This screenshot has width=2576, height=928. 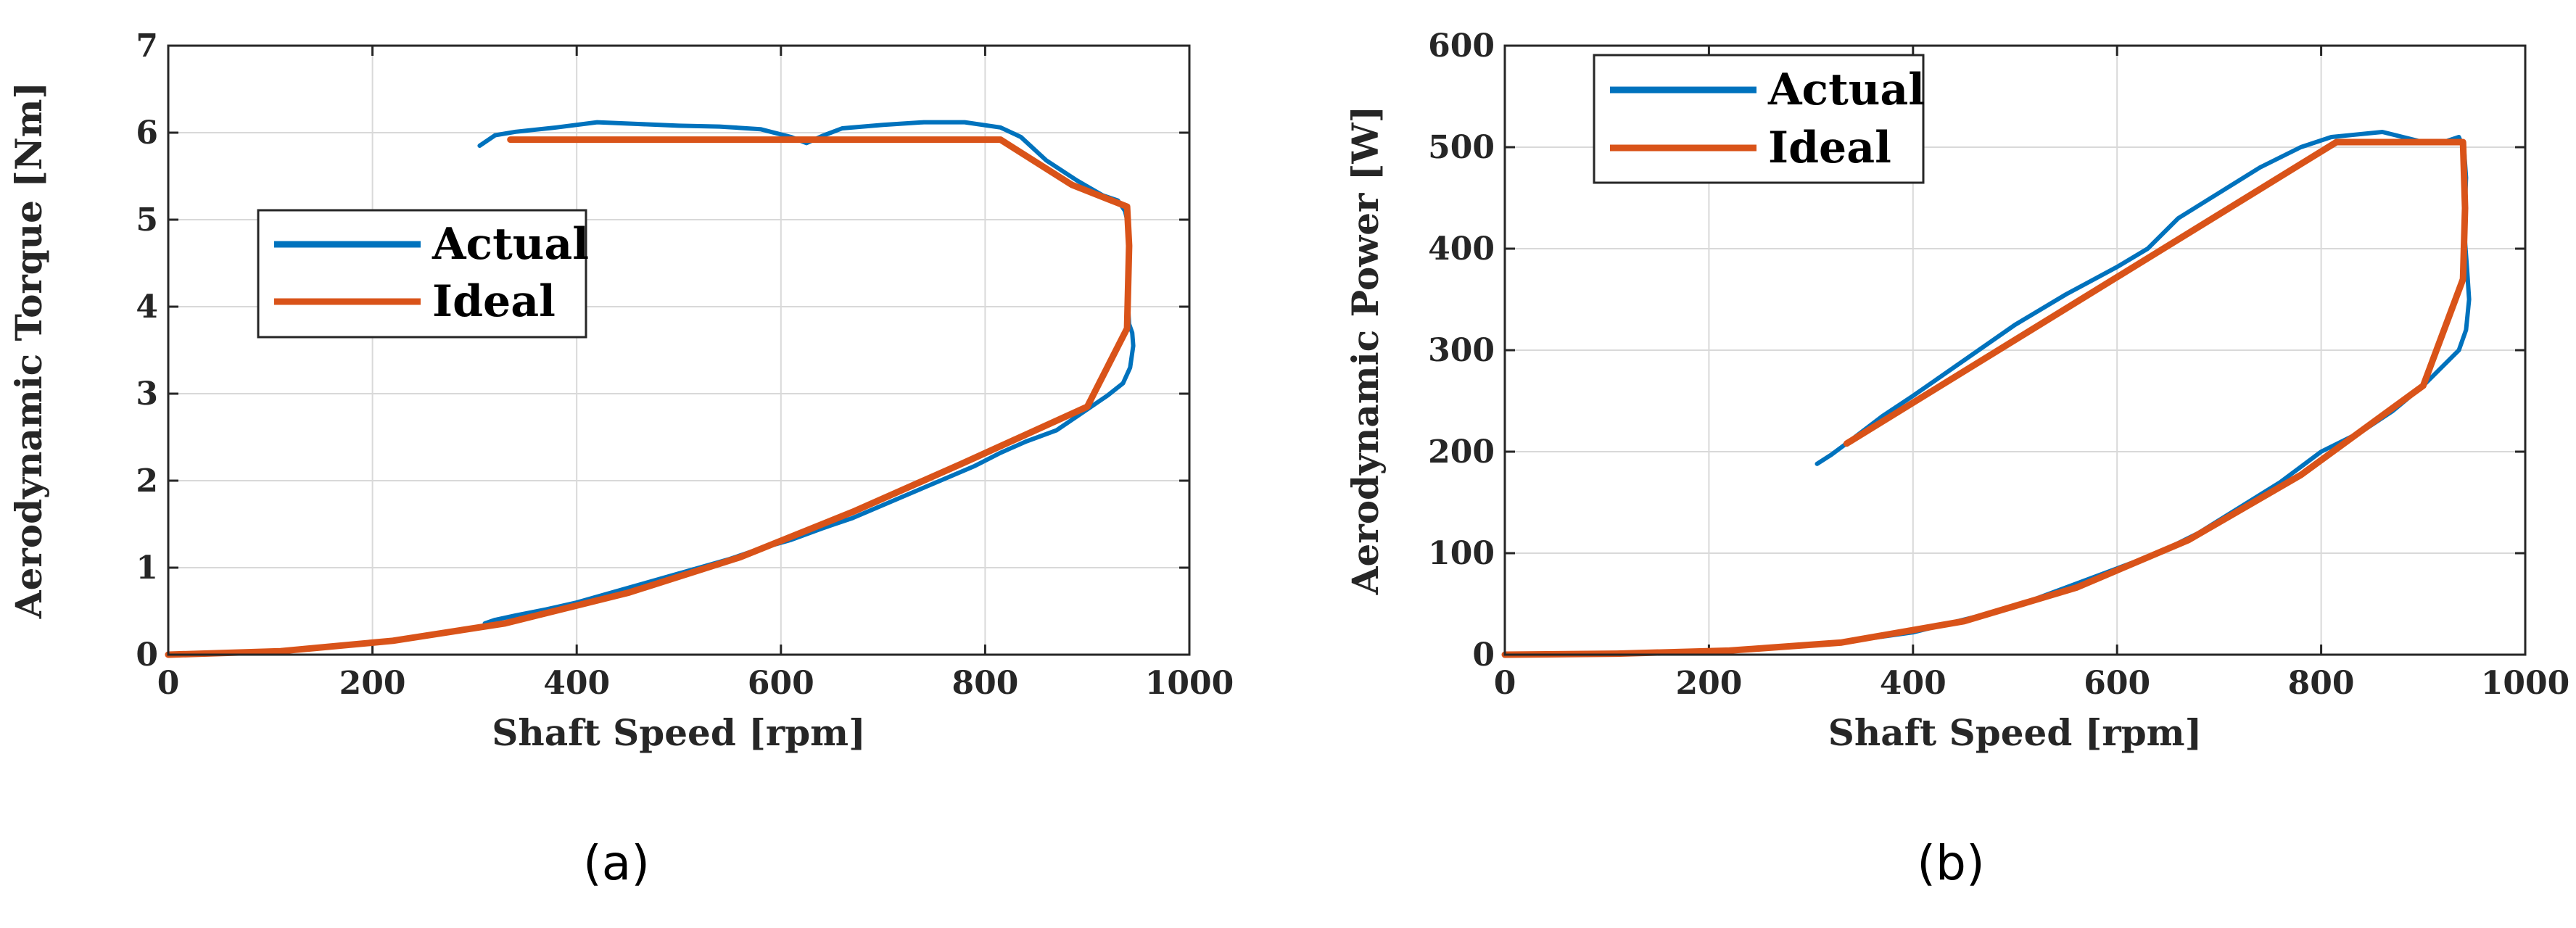 I want to click on x-axis-label-b: Shaft Speed [rpm], so click(x=2015, y=732).